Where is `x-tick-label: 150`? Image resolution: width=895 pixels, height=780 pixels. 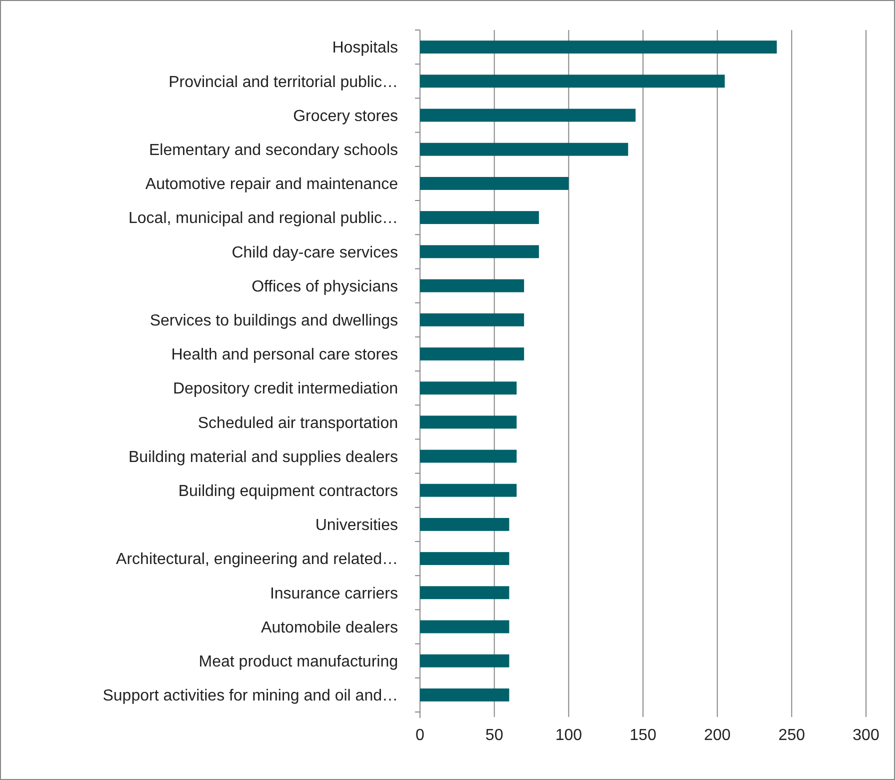
x-tick-label: 150 is located at coordinates (643, 735).